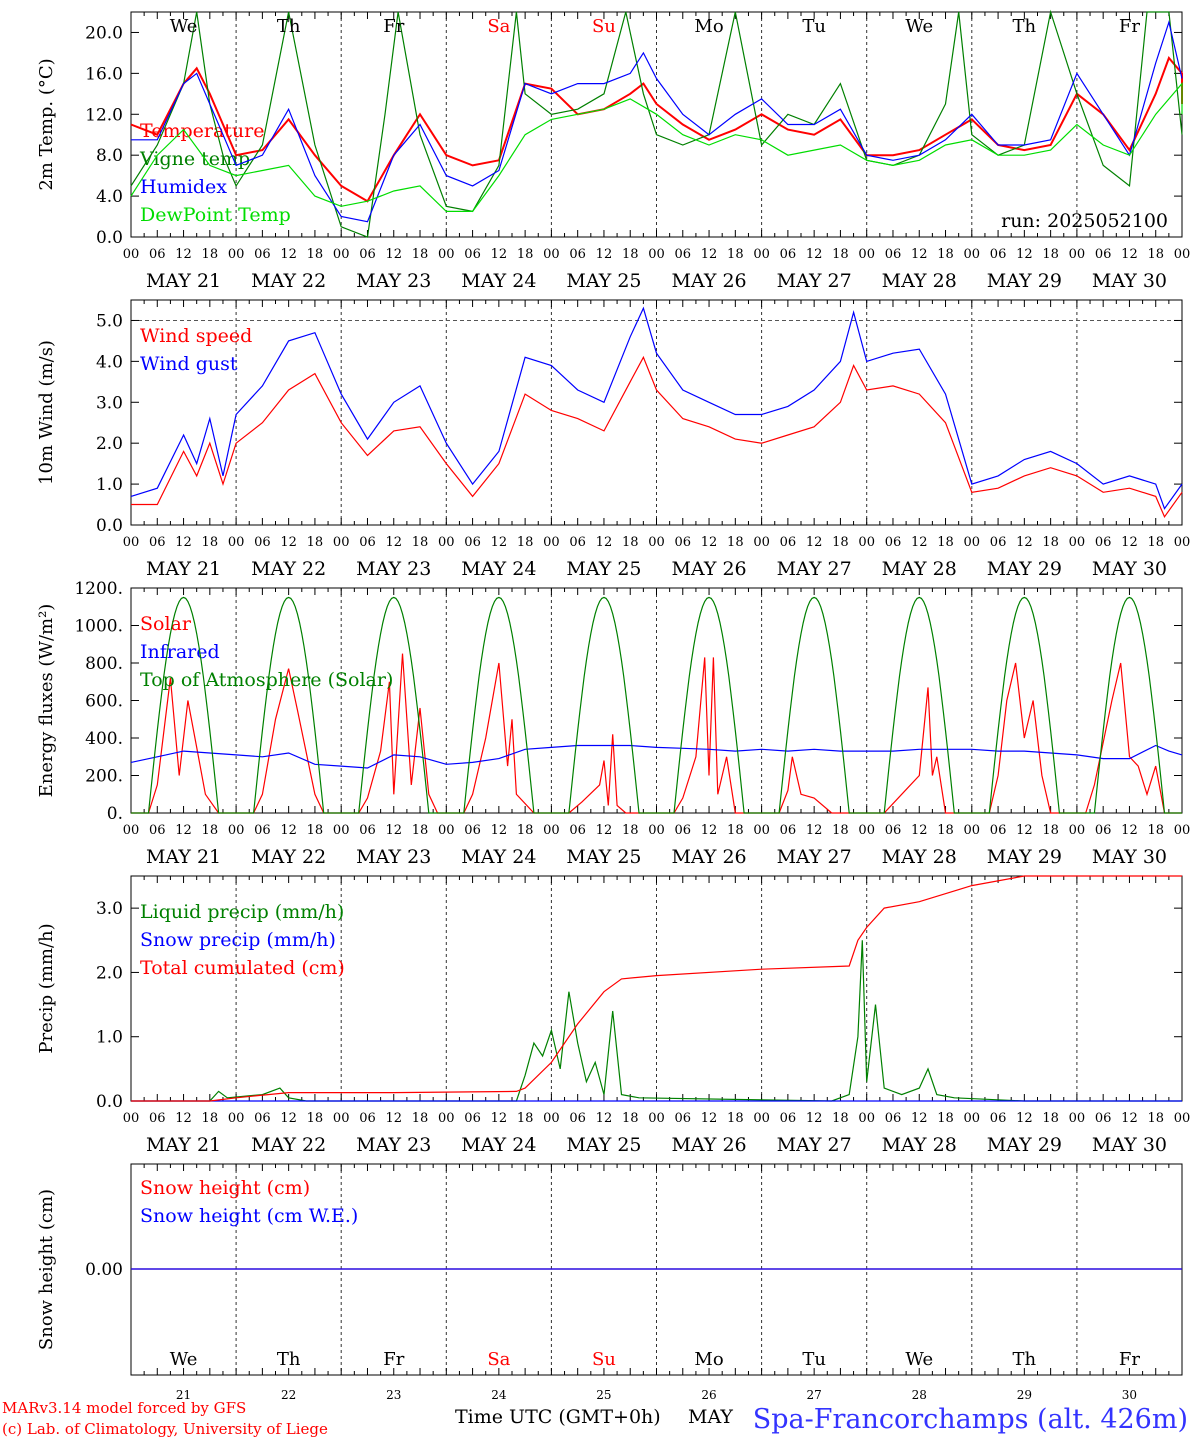 The image size is (1194, 1440). What do you see at coordinates (708, 26) in the screenshot?
I see `weekday-label: Mo` at bounding box center [708, 26].